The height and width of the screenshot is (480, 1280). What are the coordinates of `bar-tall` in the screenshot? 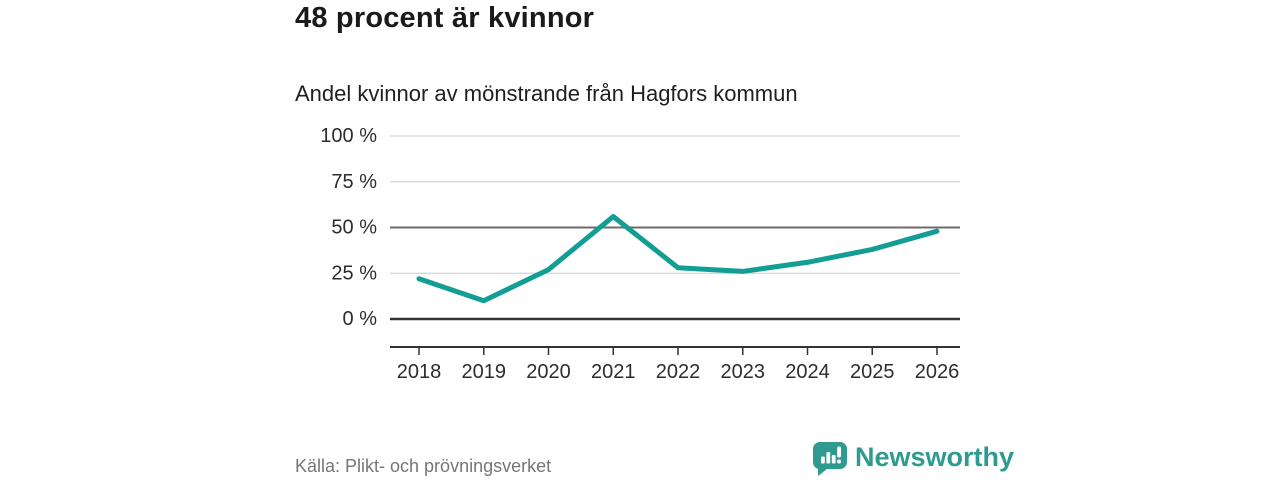 It's located at (828, 458).